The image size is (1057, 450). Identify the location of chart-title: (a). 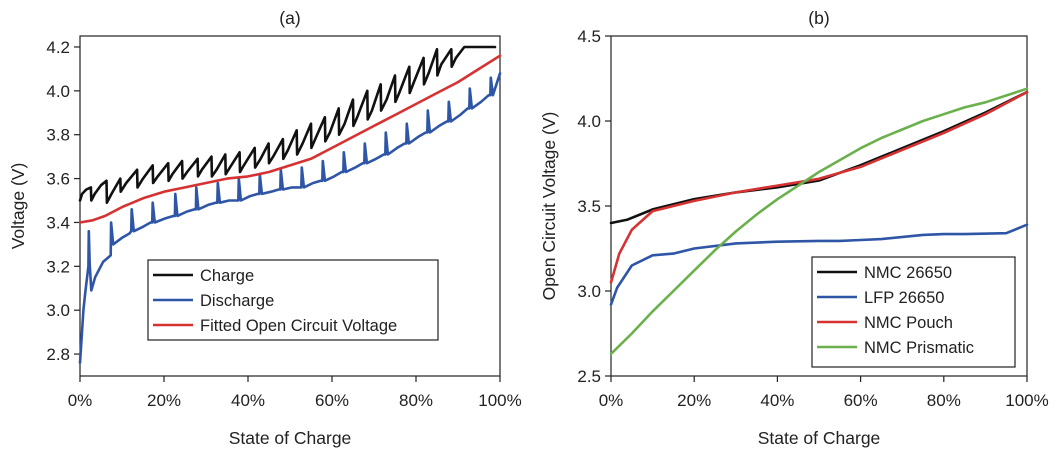
(289, 18).